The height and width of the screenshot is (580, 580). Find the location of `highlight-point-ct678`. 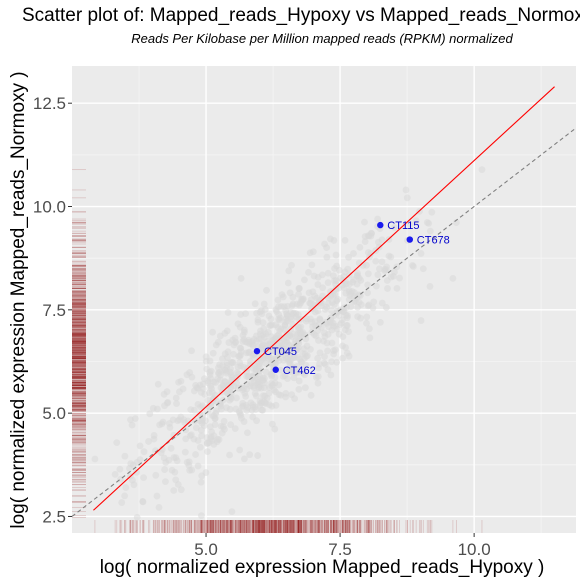

highlight-point-ct678 is located at coordinates (409, 239).